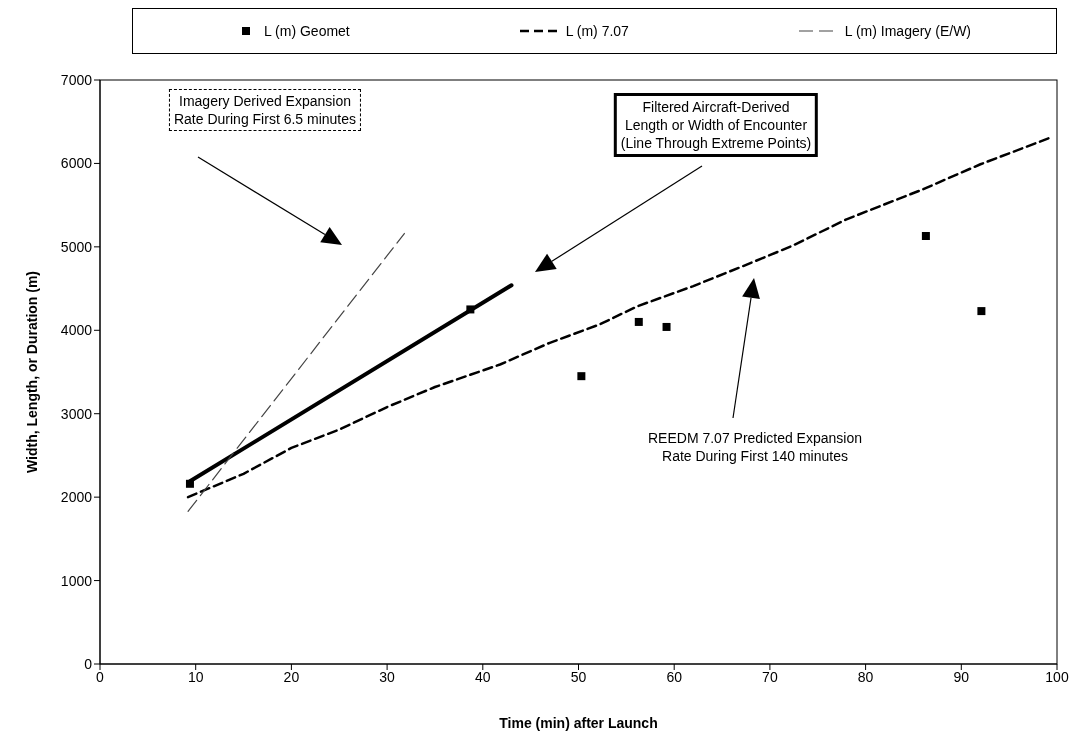 This screenshot has width=1078, height=740. I want to click on y-tick-label: 1000, so click(76, 580).